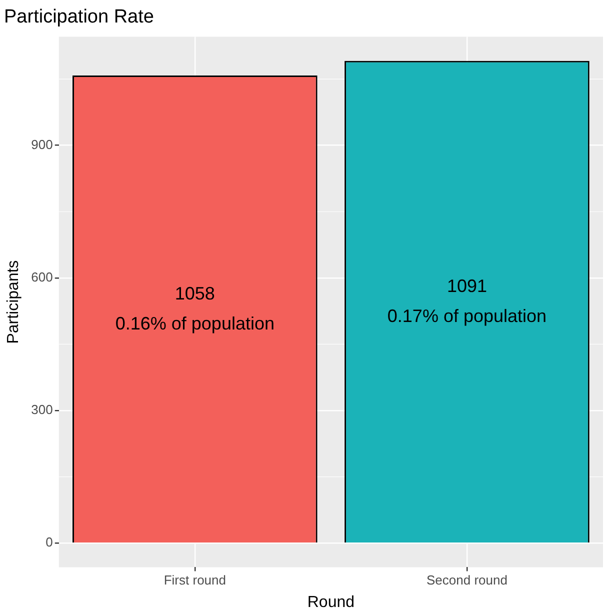  What do you see at coordinates (49, 542) in the screenshot?
I see `y-tick-label: 0` at bounding box center [49, 542].